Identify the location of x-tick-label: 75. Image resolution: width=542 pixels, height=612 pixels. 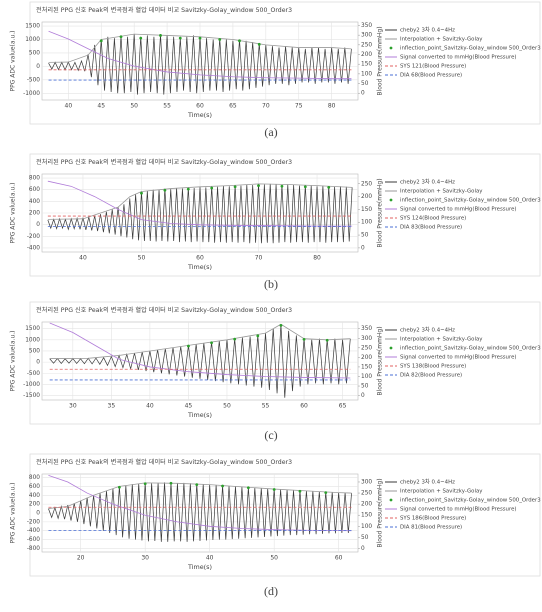
(299, 106).